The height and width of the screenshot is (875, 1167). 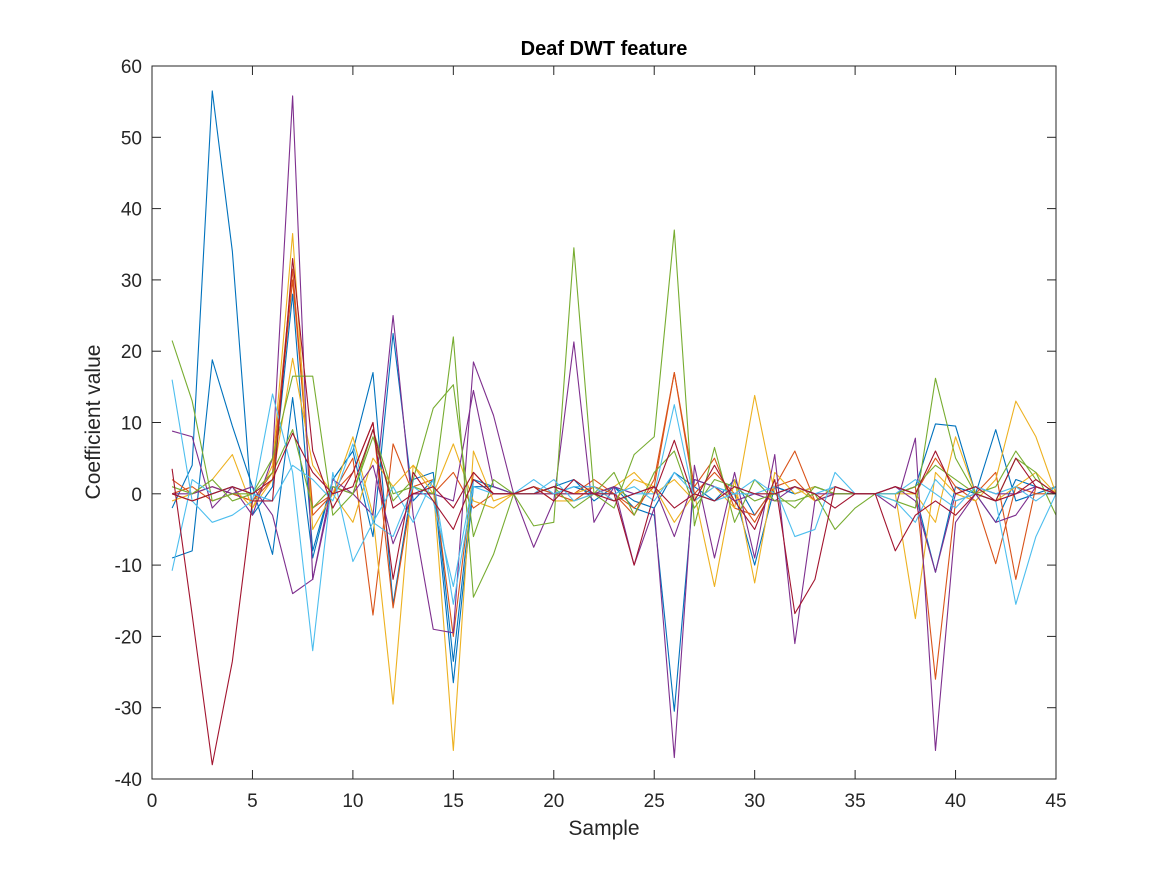 What do you see at coordinates (128, 780) in the screenshot?
I see `y-tick-label: -40` at bounding box center [128, 780].